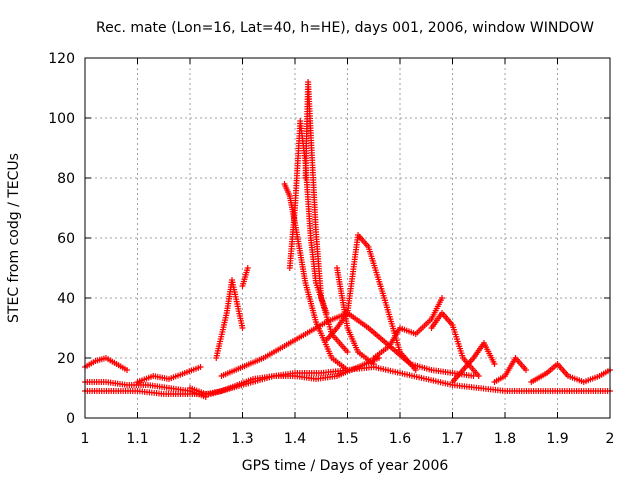  Describe the element at coordinates (452, 439) in the screenshot. I see `x-tick-label: 1.7` at that location.